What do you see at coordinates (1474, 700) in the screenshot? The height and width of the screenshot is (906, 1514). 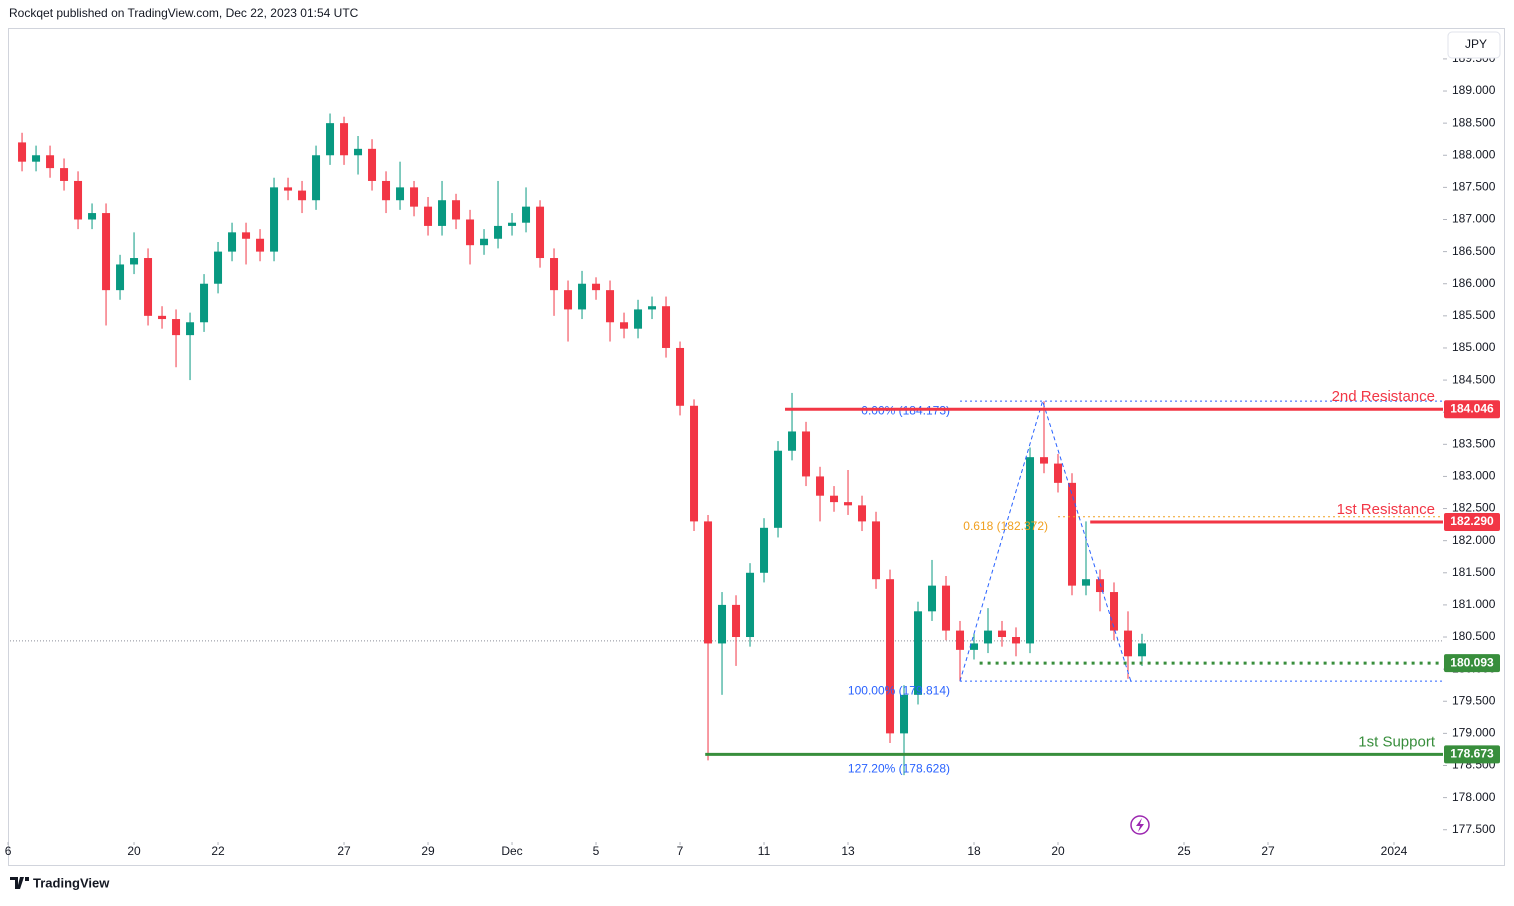 I see `y-tick-label: 179.500` at bounding box center [1474, 700].